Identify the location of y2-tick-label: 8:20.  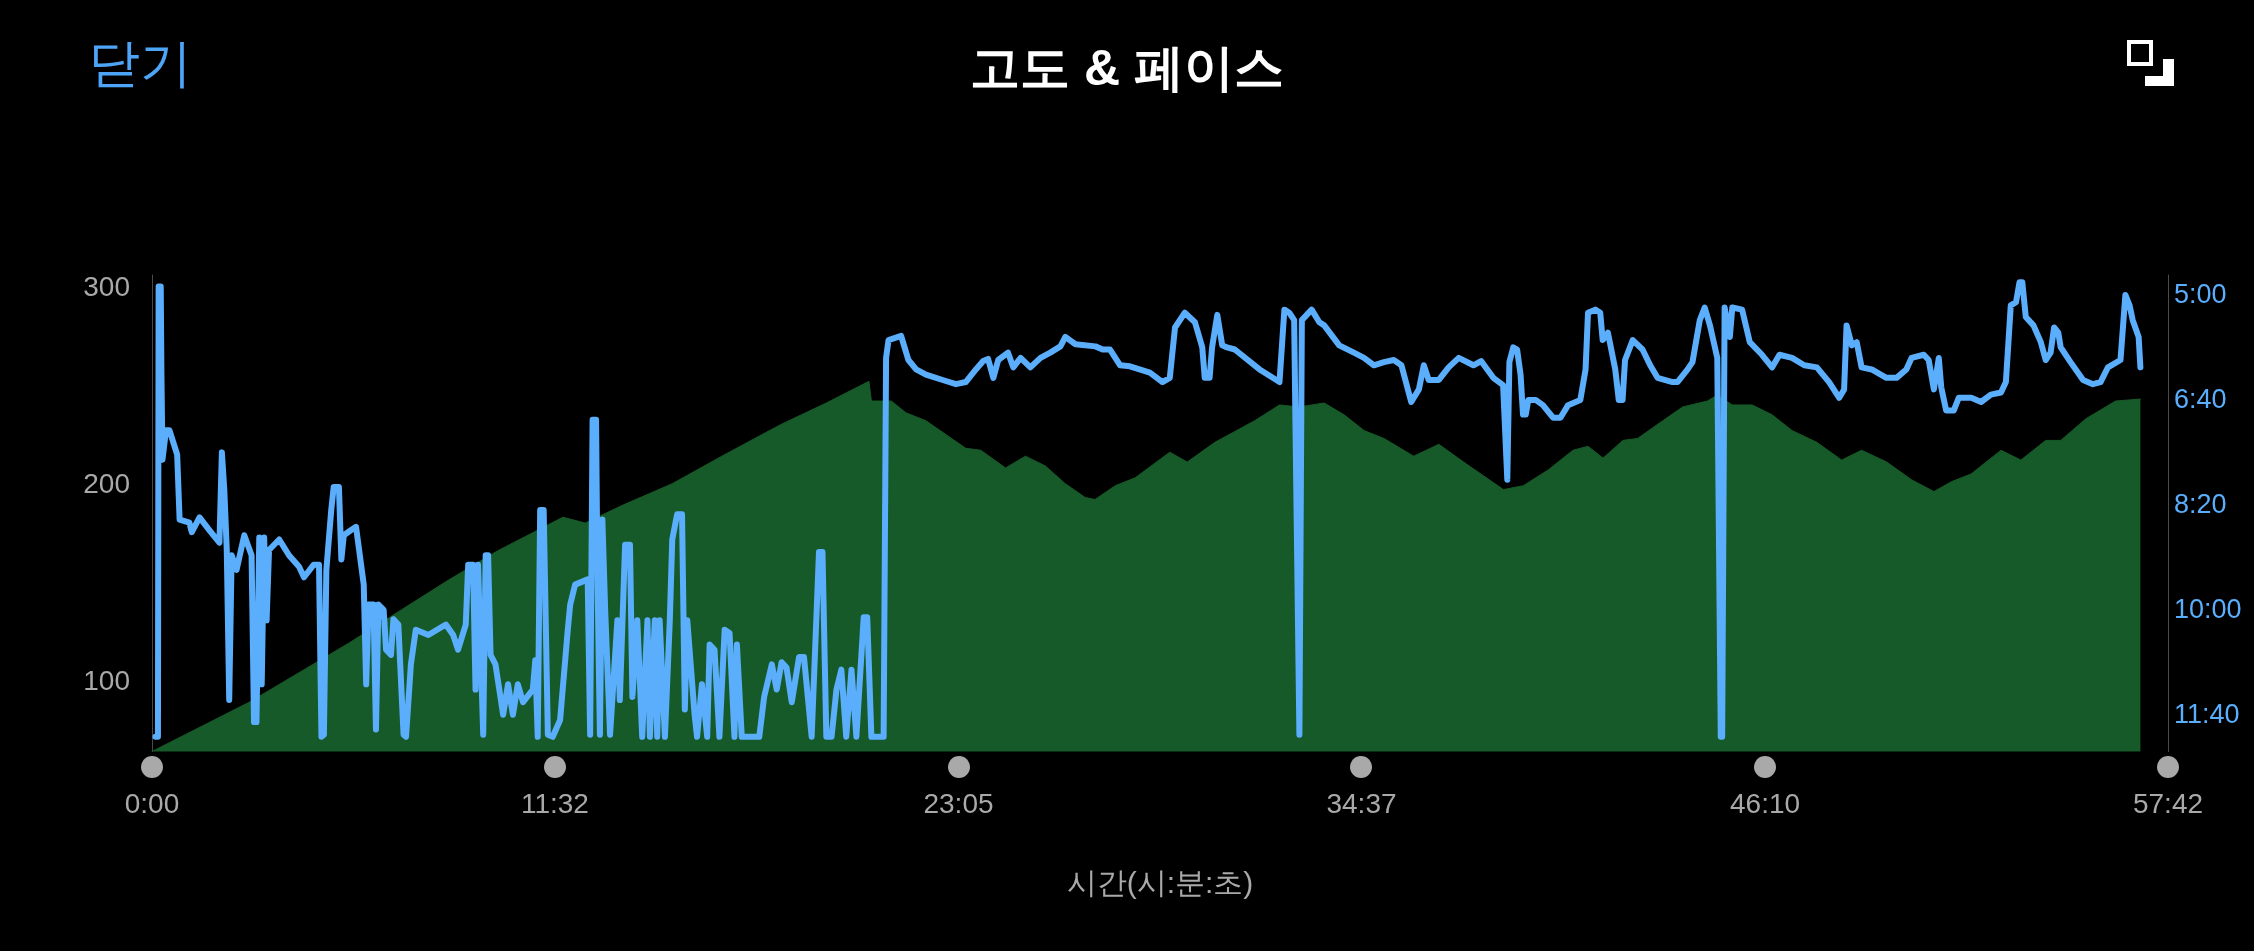
(2200, 503).